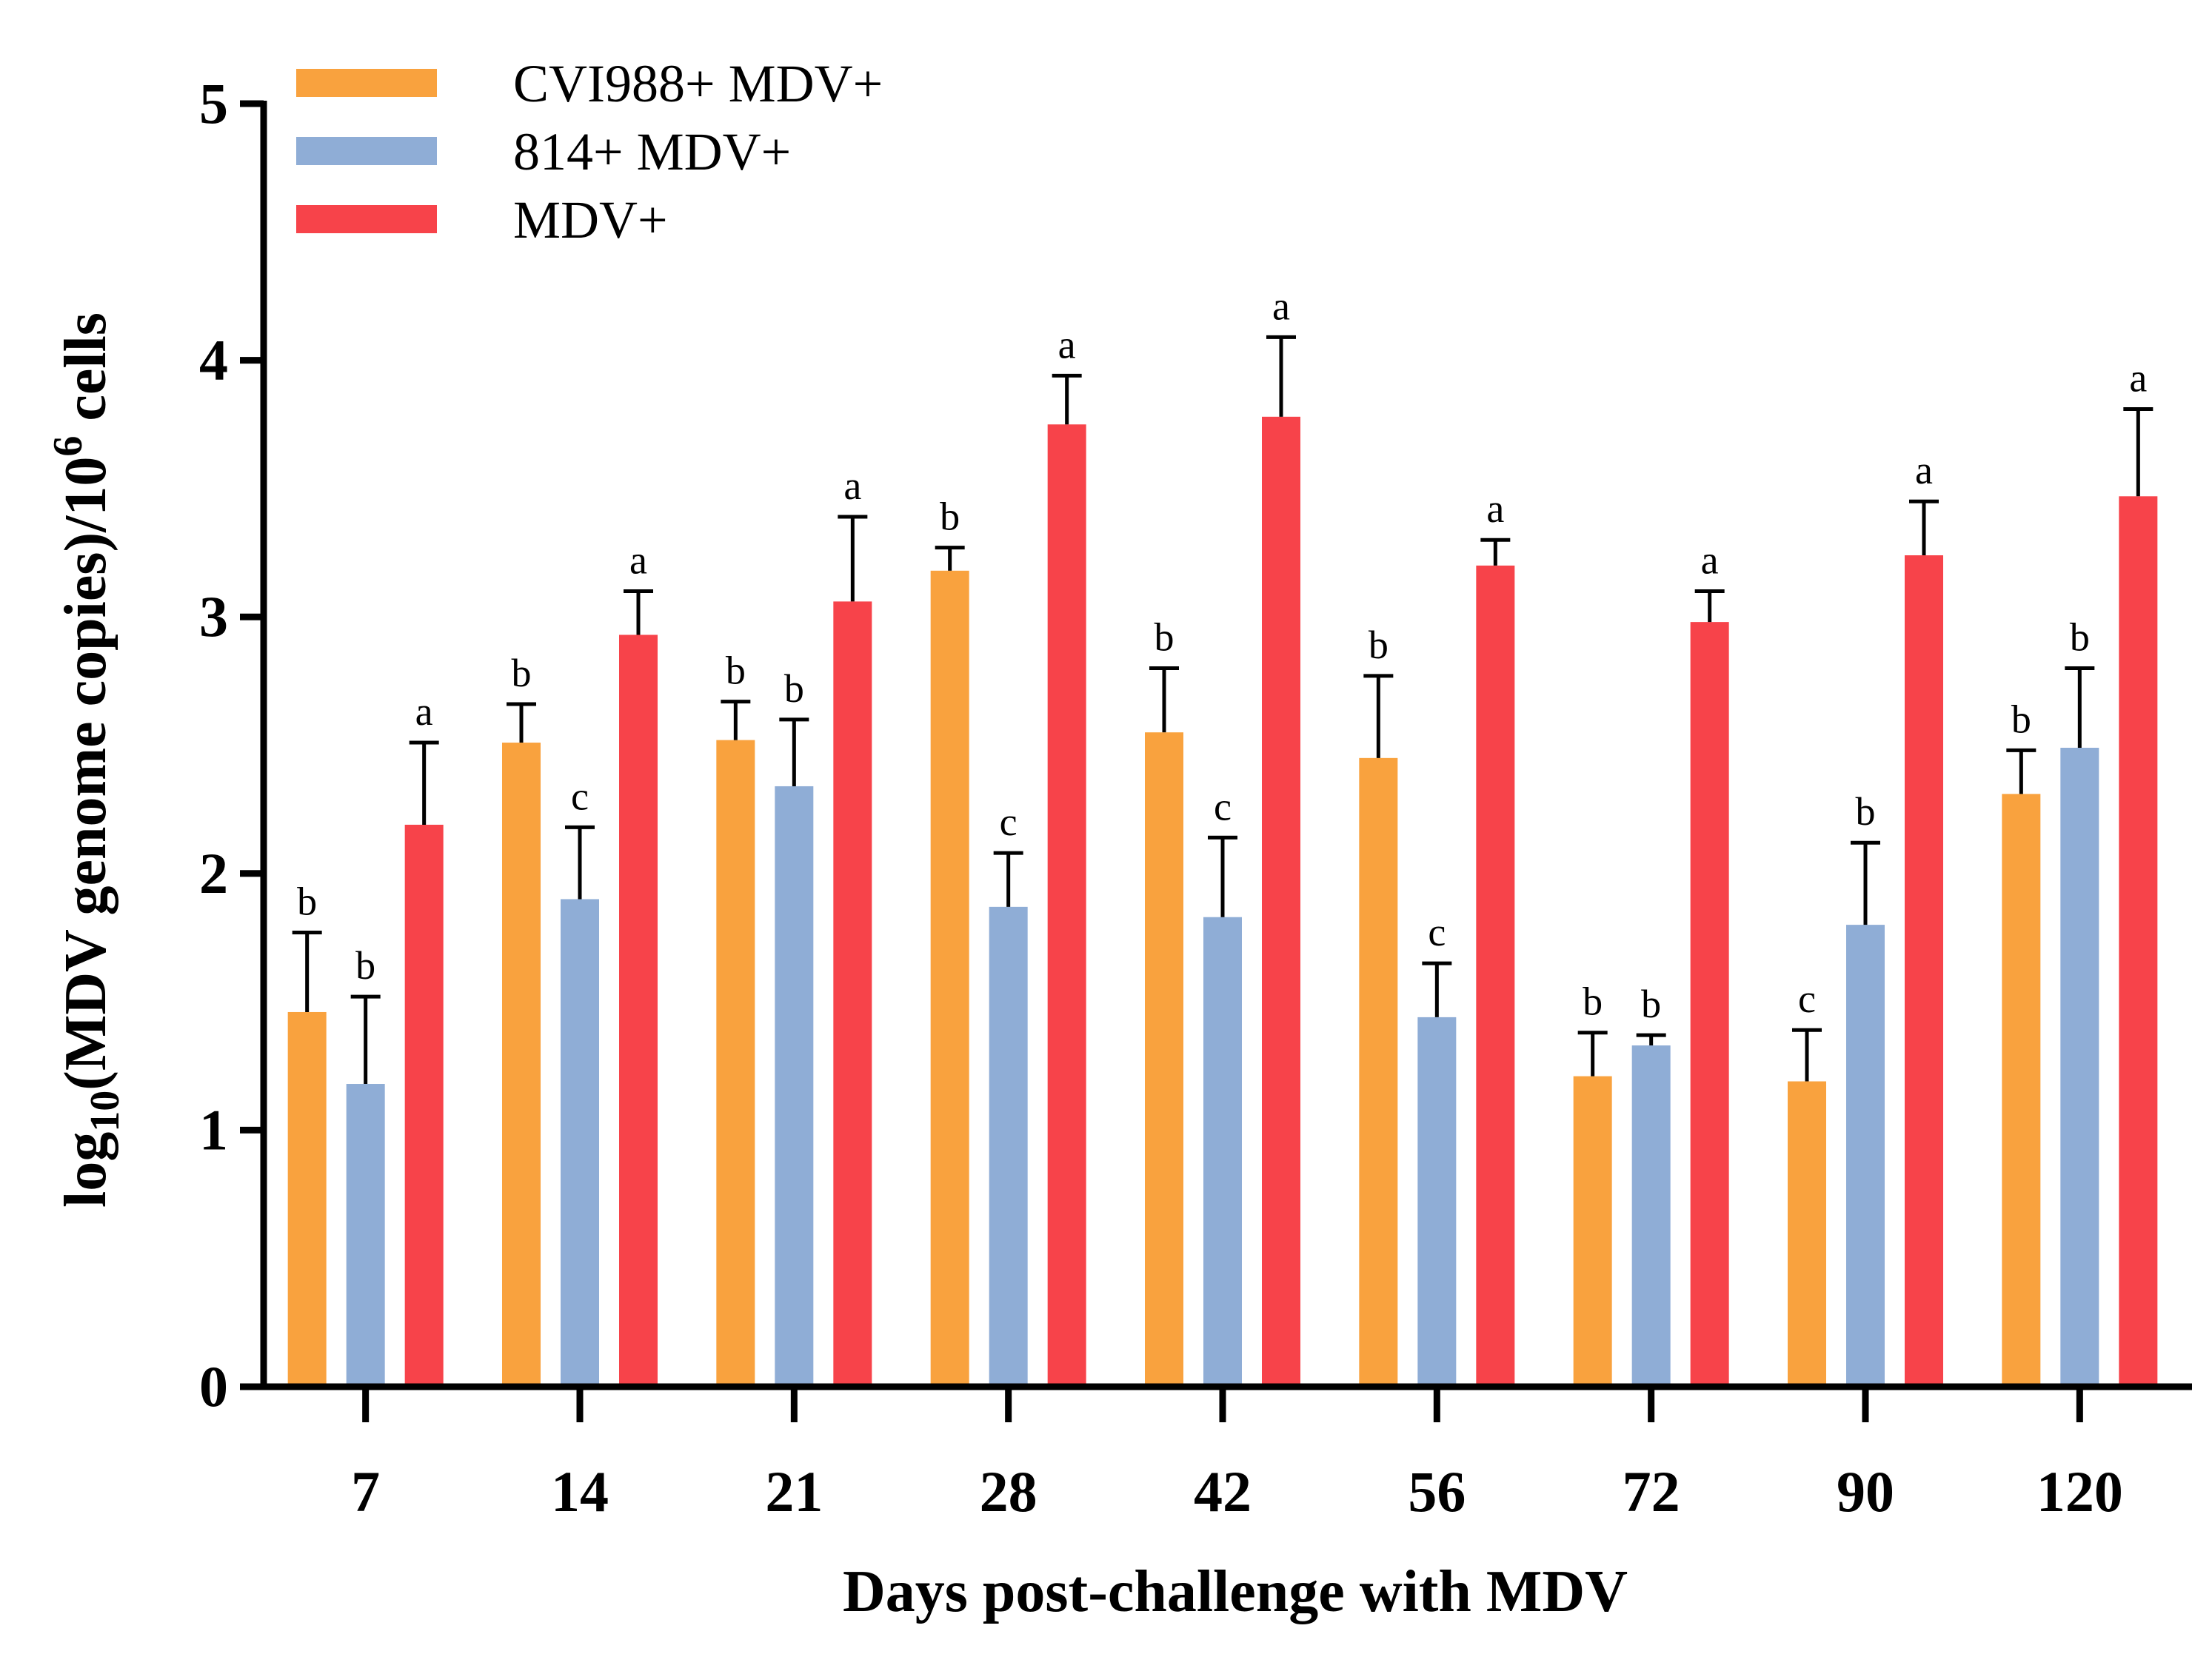  I want to click on y-tick-label: 1, so click(214, 1129).